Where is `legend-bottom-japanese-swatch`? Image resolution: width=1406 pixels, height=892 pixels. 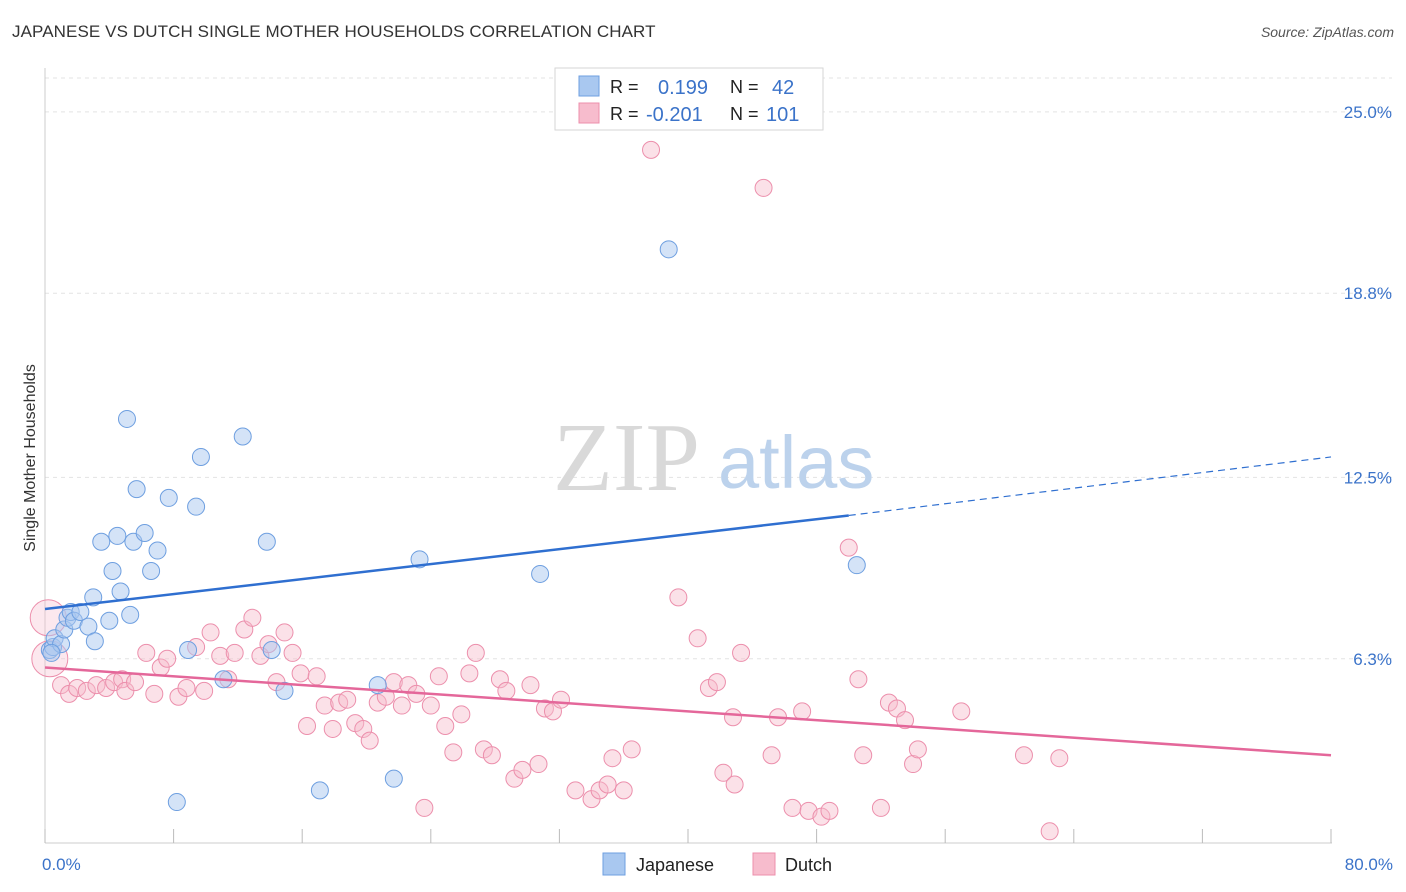
legend-bottom-japanese-swatch is located at coordinates (614, 864).